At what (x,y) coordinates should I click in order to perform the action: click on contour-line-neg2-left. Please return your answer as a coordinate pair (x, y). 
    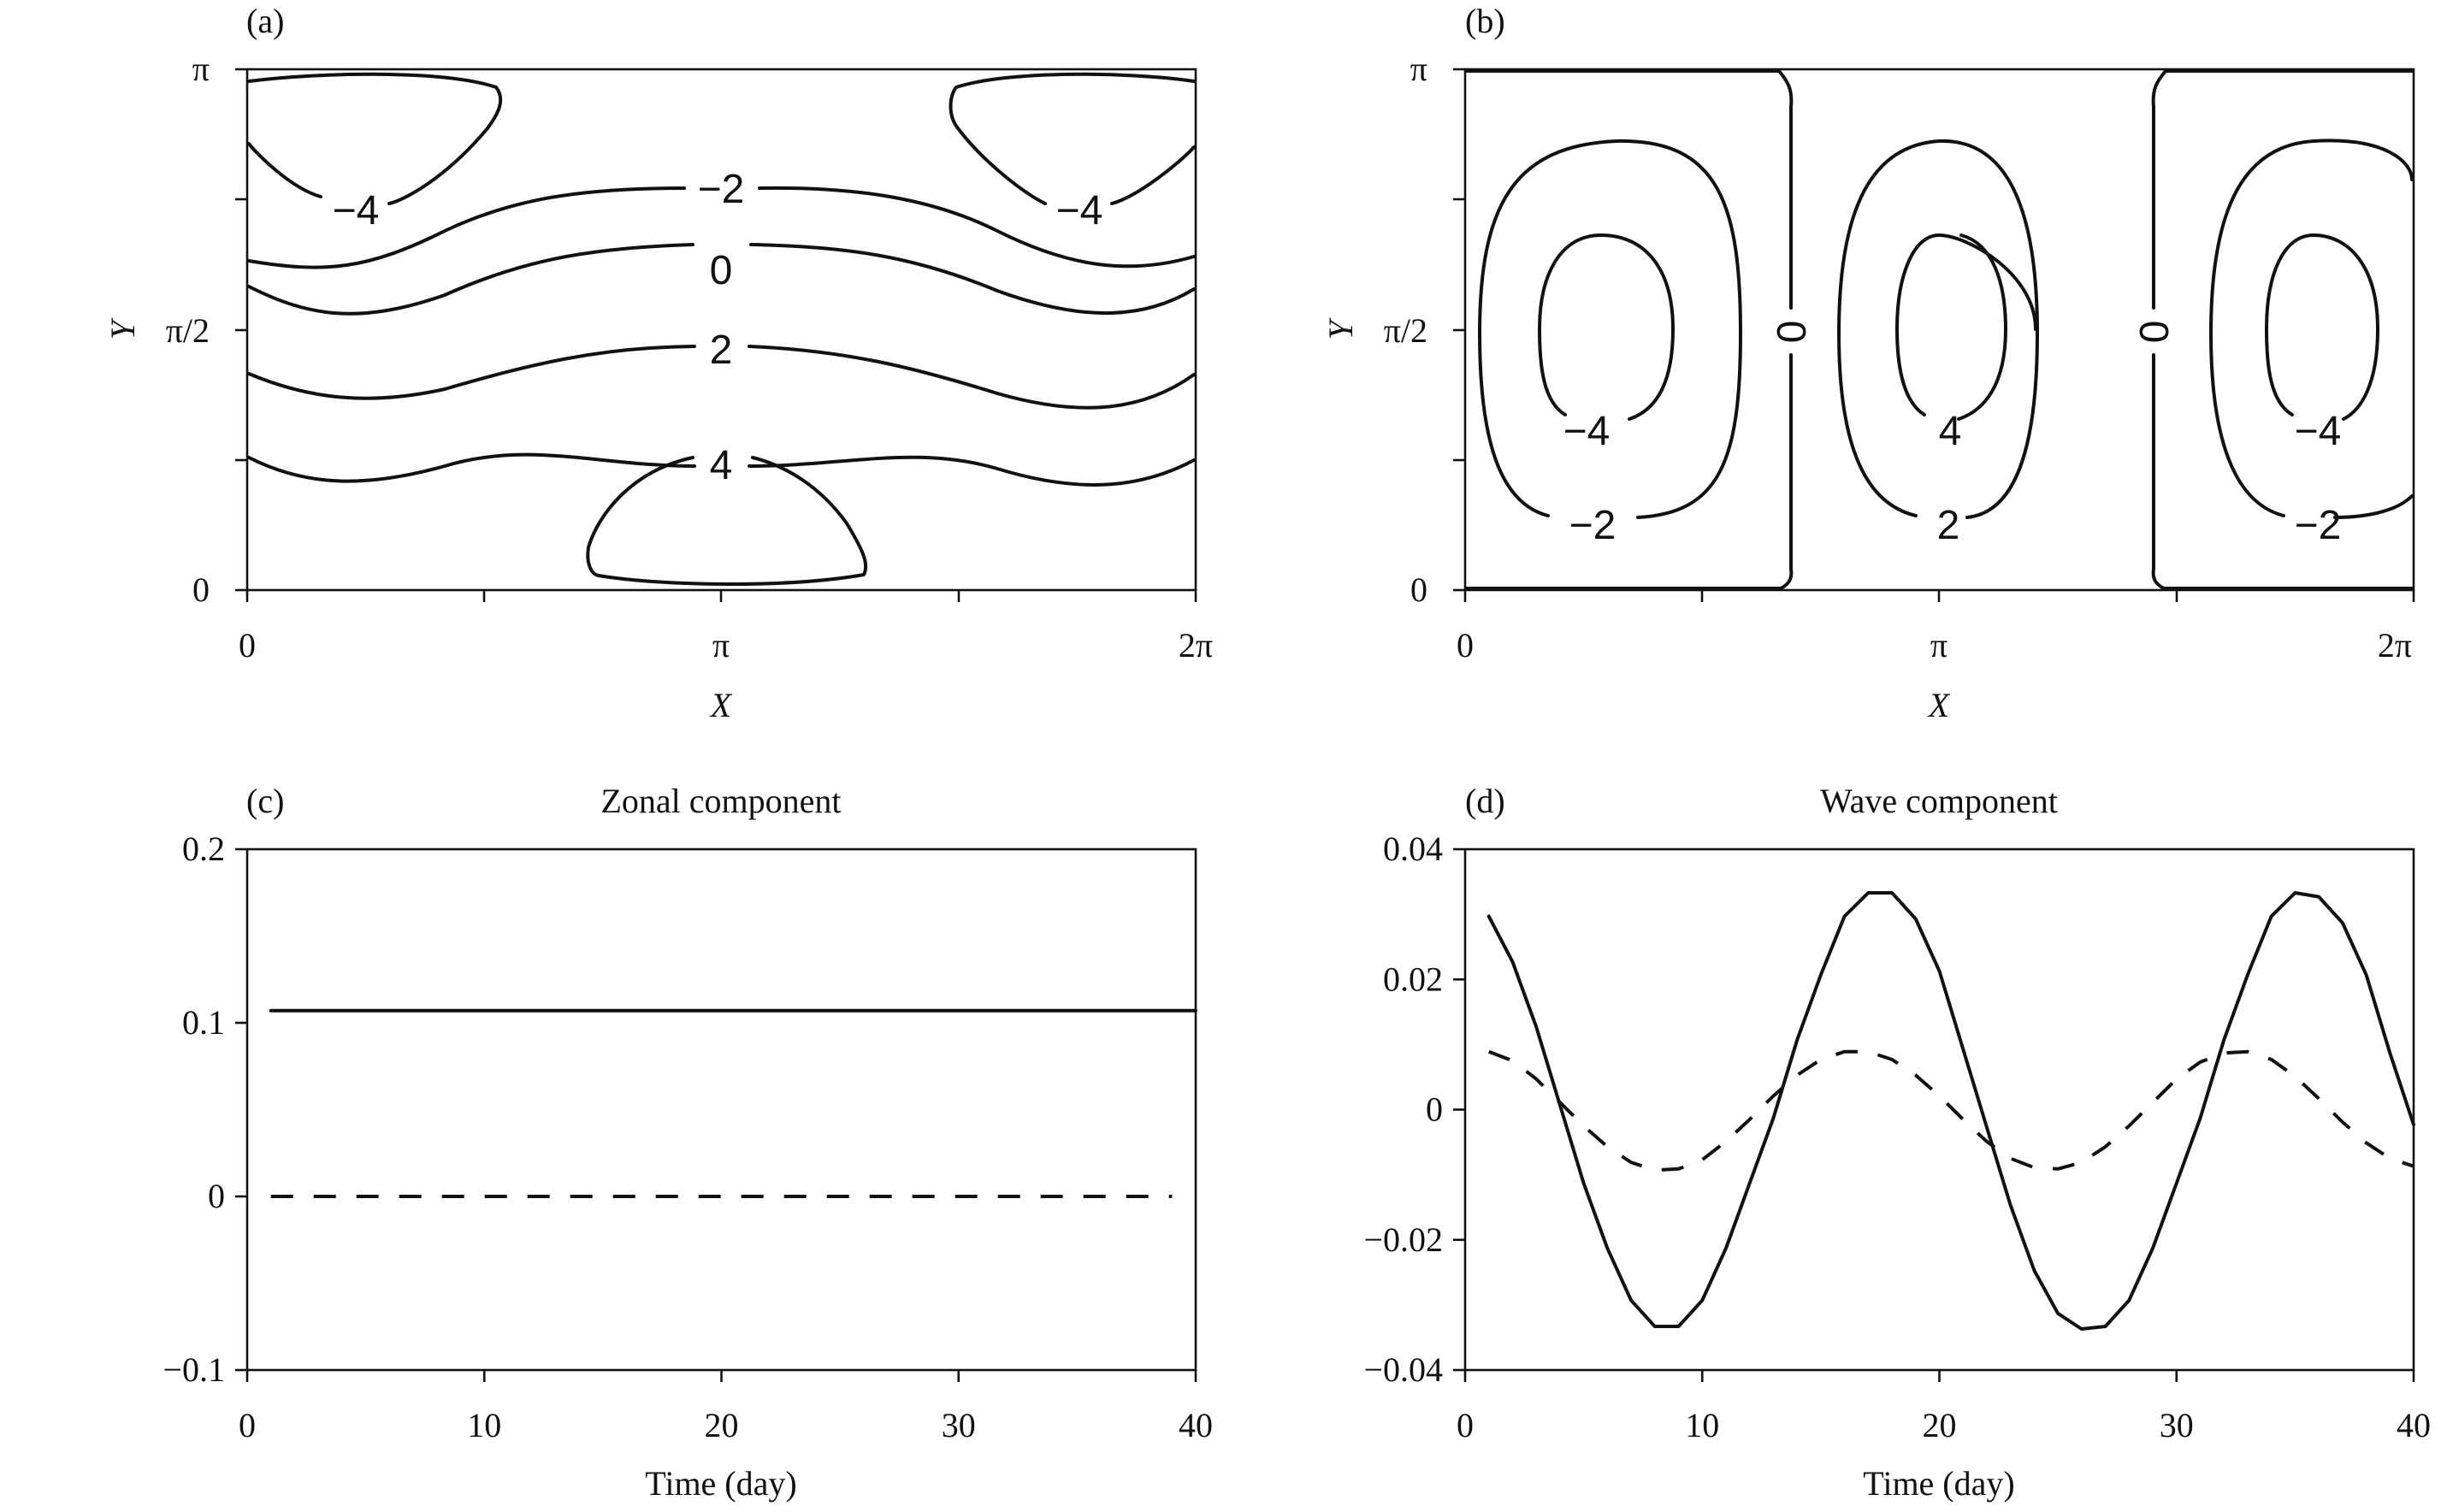
    Looking at the image, I should click on (1610, 329).